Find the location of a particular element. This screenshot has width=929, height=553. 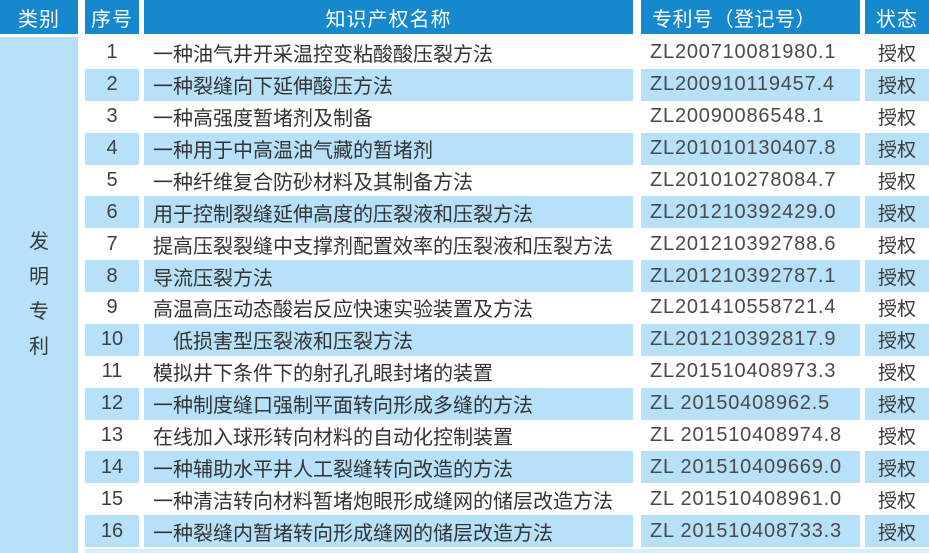

header-cell-patent-no: 专利号（登记号） is located at coordinates (750, 17).